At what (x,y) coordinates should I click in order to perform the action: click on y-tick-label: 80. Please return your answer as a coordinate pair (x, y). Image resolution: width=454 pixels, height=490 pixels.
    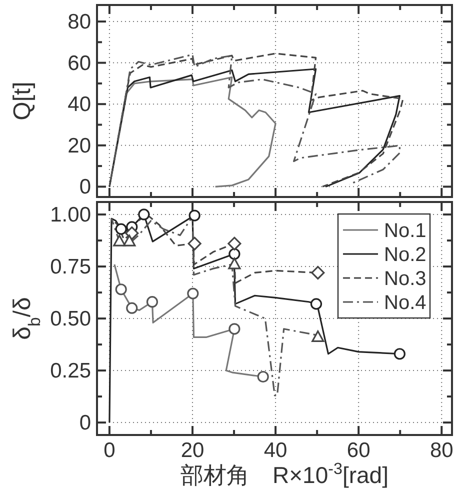
    Looking at the image, I should click on (79, 22).